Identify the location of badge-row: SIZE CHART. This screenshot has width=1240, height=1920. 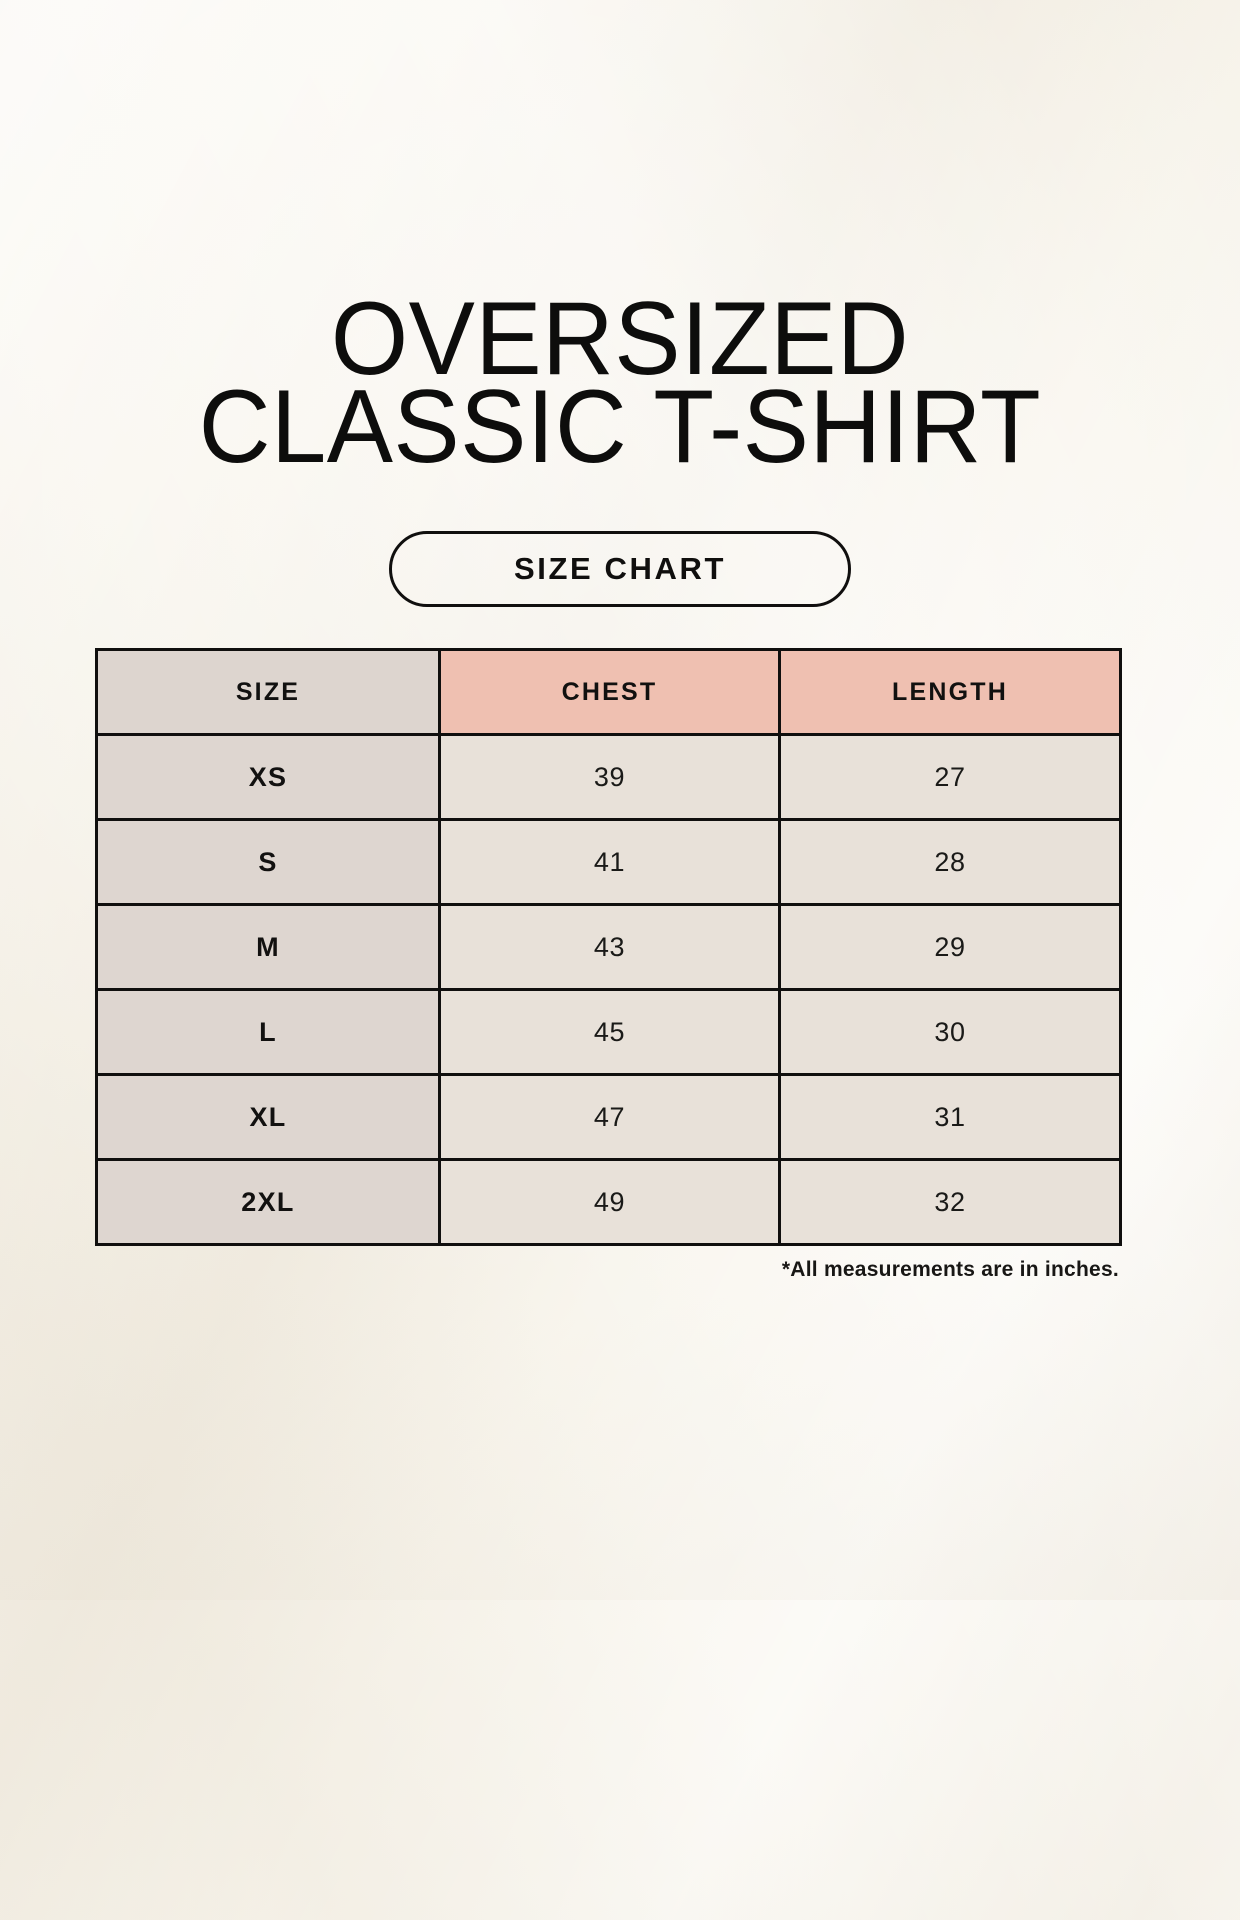
(620, 569).